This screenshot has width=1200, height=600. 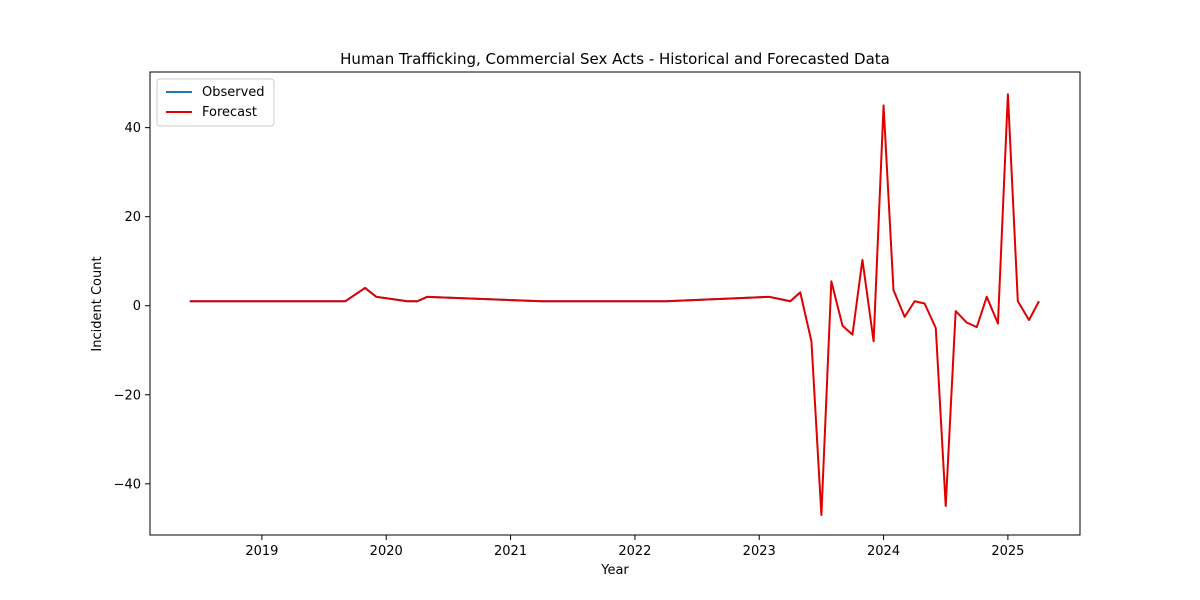 What do you see at coordinates (261, 551) in the screenshot?
I see `x-tick-label: 2019` at bounding box center [261, 551].